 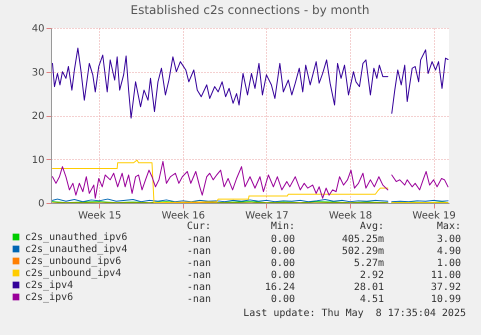 I want to click on legend-label: c2s_unauthed_ipv4, so click(x=76, y=249).